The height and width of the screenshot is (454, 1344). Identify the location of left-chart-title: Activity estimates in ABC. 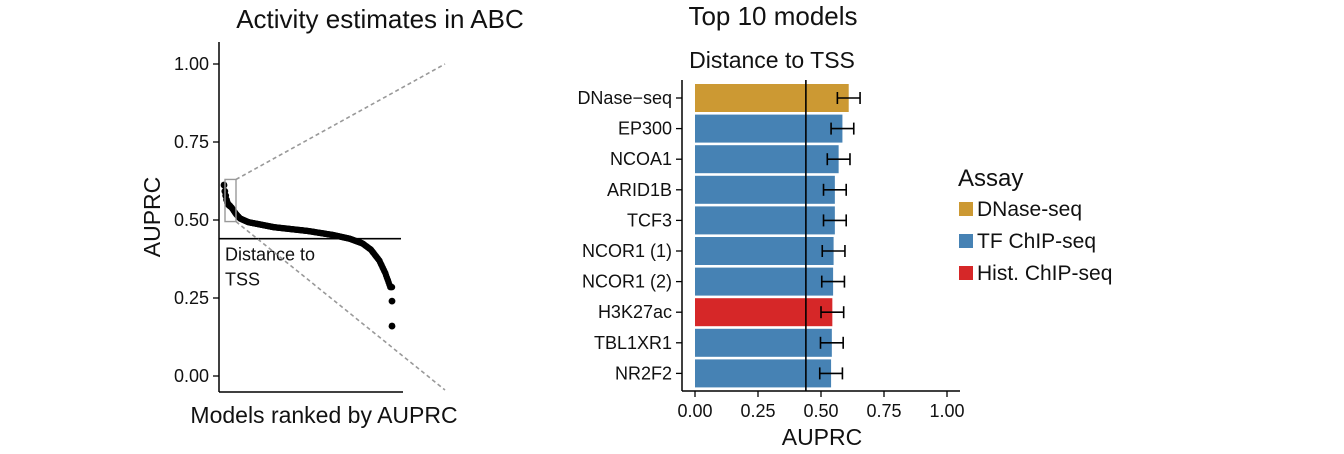
(380, 19).